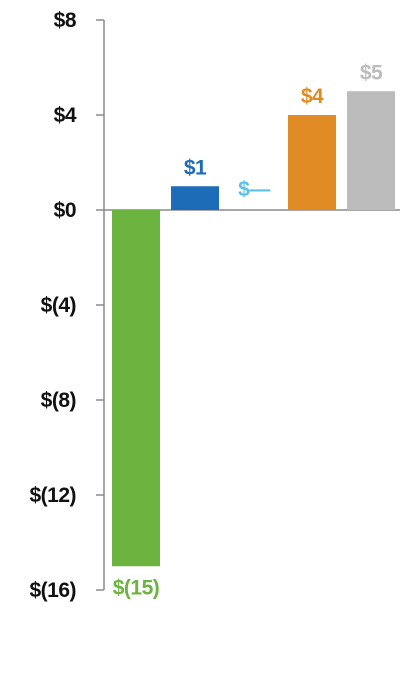 This screenshot has width=420, height=690. What do you see at coordinates (52, 495) in the screenshot?
I see `y-tick-label: $(12)` at bounding box center [52, 495].